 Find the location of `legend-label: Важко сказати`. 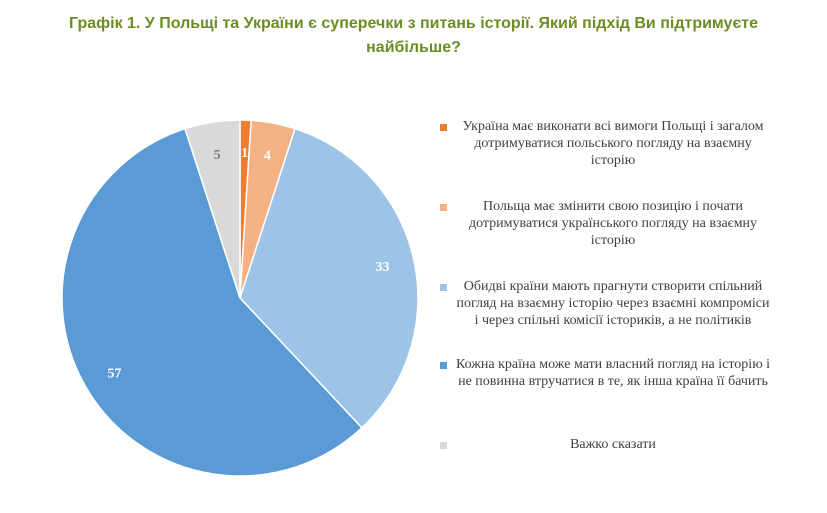

legend-label: Важко сказати is located at coordinates (613, 444).